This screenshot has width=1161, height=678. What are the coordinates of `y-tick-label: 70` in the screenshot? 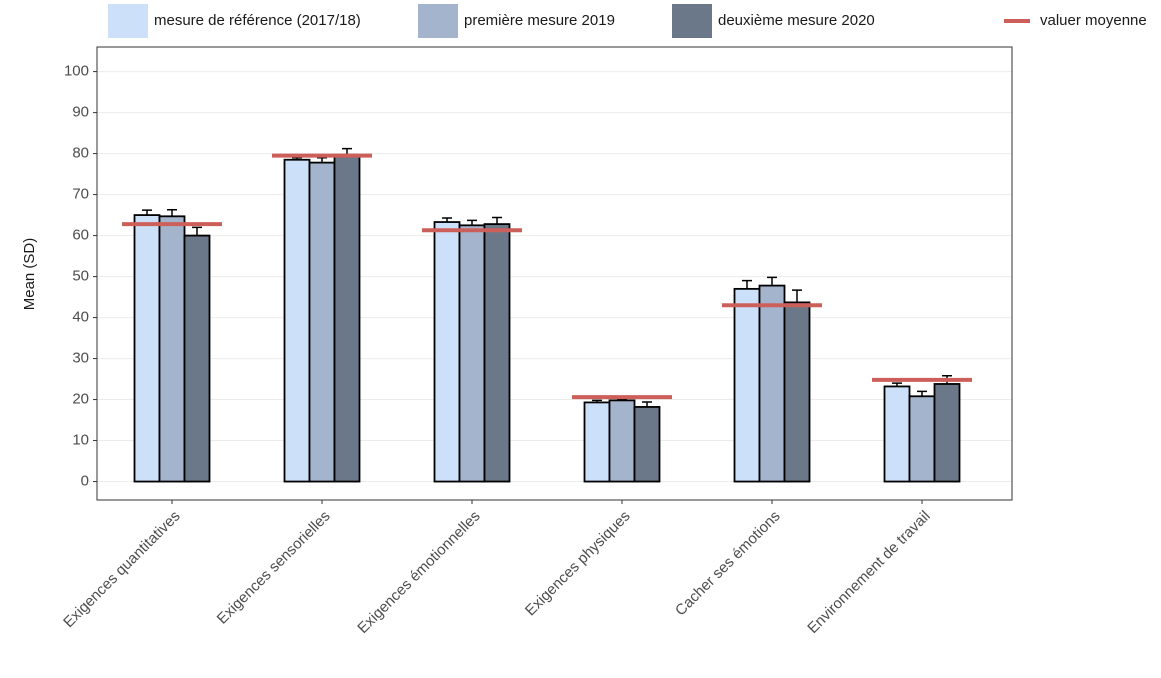 It's located at (80, 194).